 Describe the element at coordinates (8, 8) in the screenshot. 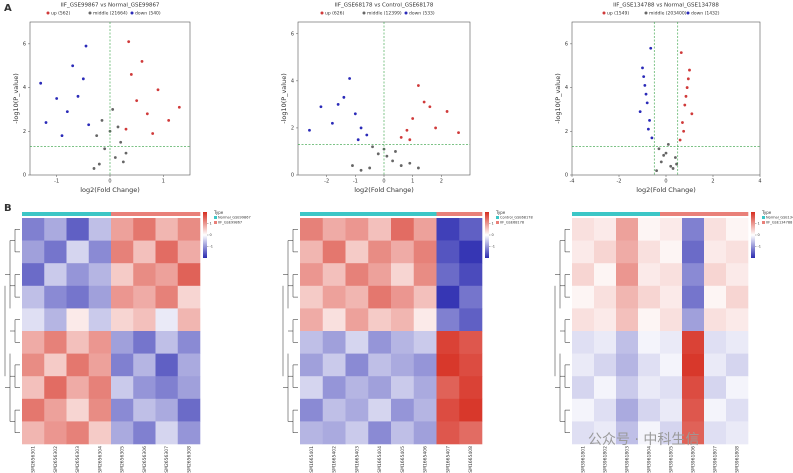

I see `panel-label: A` at that location.